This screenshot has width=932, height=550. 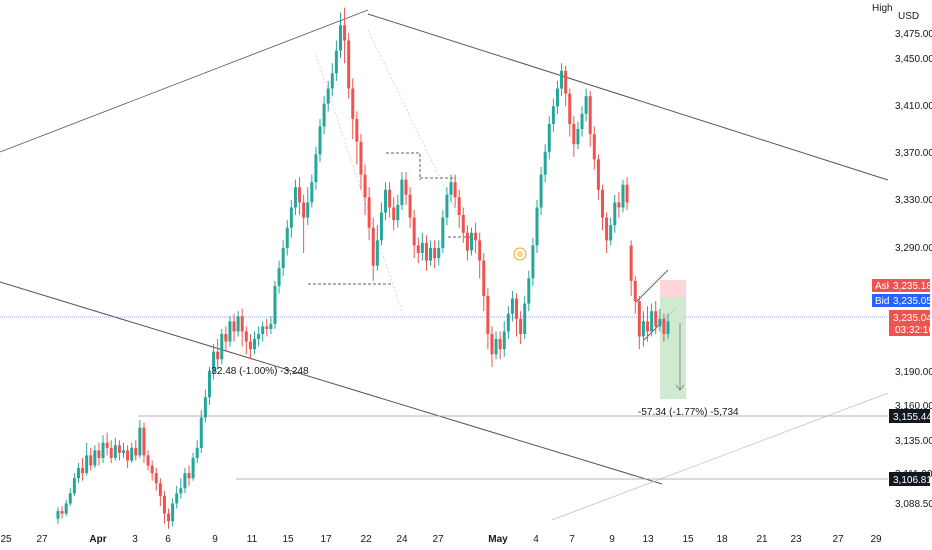 What do you see at coordinates (913, 372) in the screenshot?
I see `price-tick-label: 3,190.00` at bounding box center [913, 372].